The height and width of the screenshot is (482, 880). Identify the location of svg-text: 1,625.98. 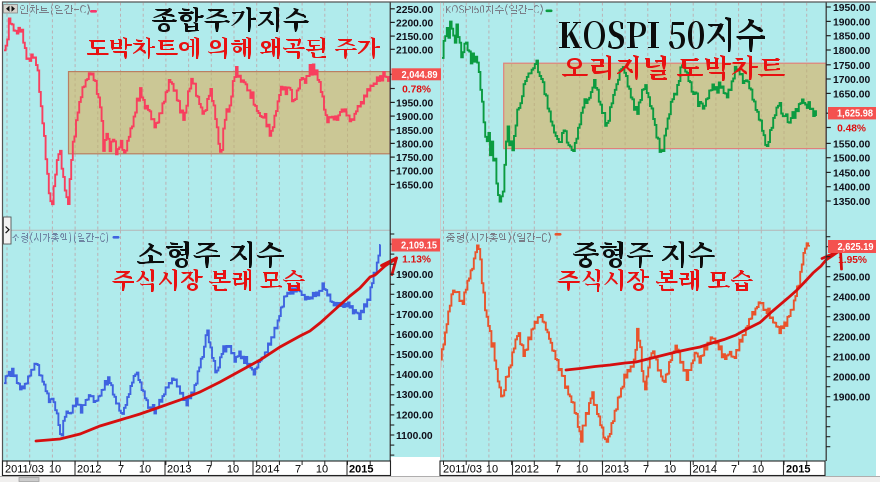
(855, 114).